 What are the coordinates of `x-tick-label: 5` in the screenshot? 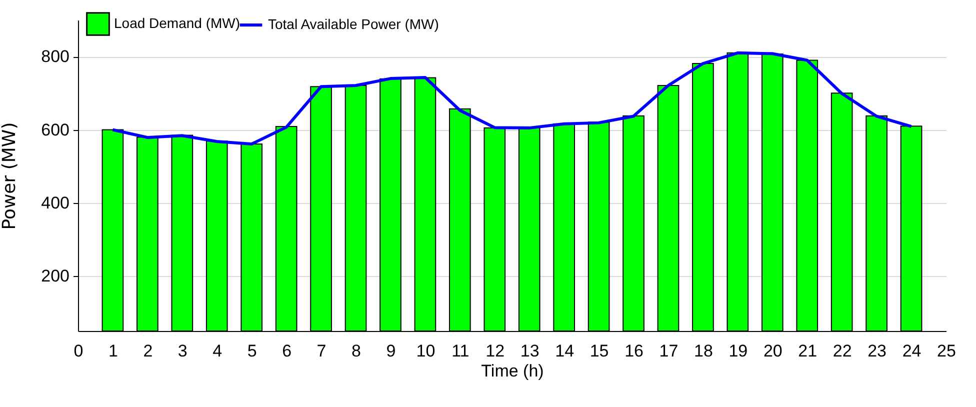 It's located at (252, 351).